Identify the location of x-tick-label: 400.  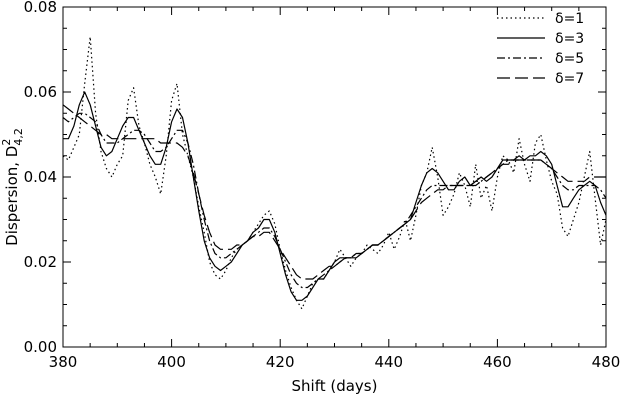
(171, 362).